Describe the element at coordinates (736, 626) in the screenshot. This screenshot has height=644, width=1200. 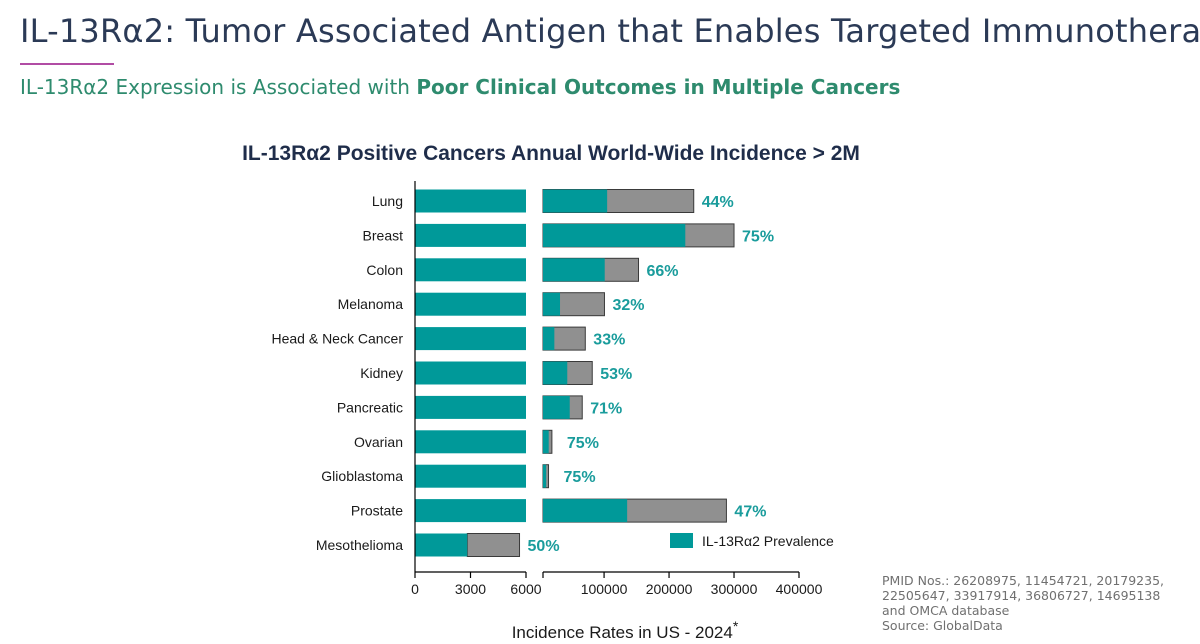
I see `x-axis-label-marker: *` at that location.